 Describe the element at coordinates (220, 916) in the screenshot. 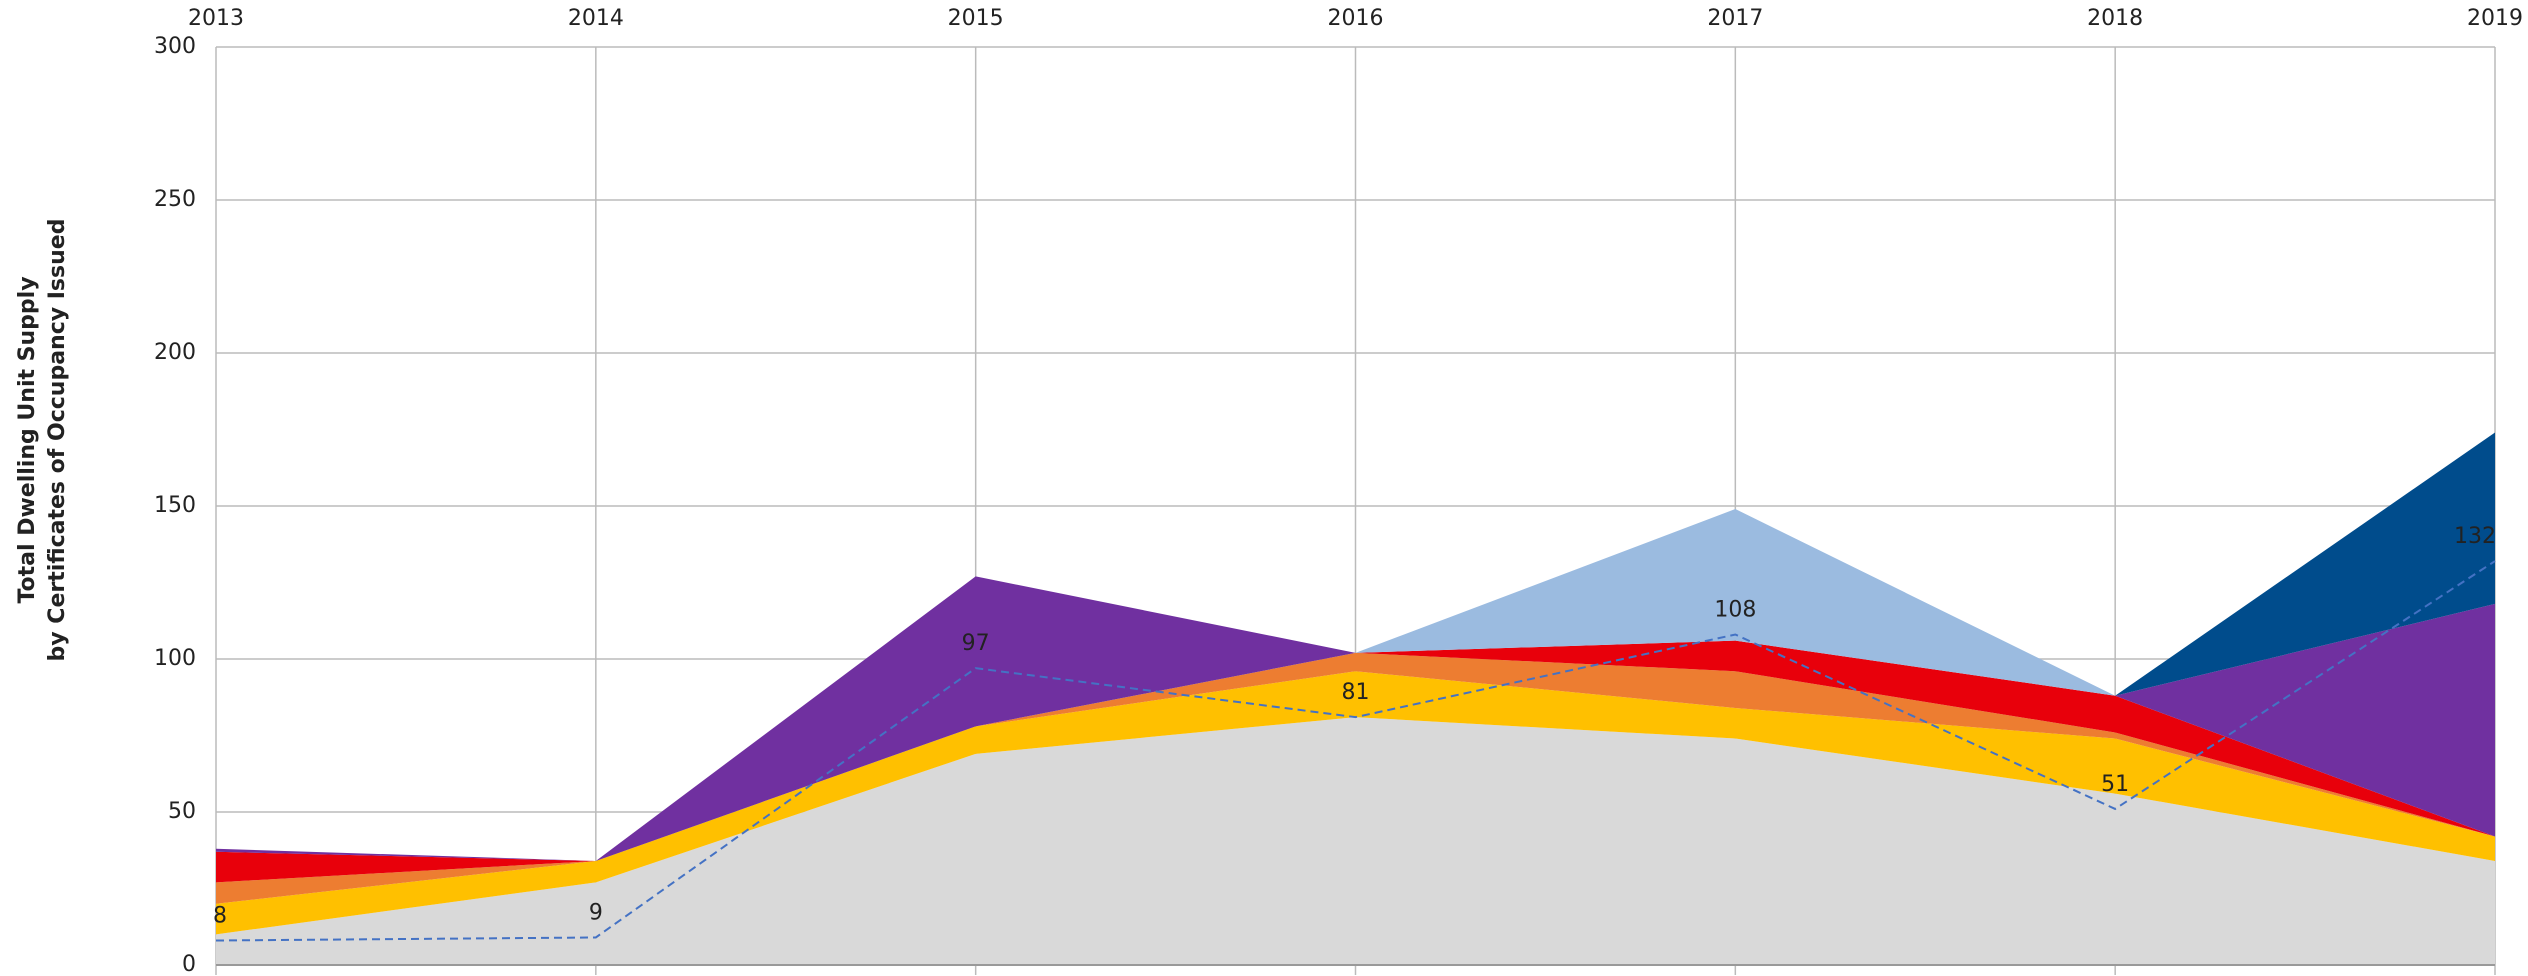

I see `data-label: 8` at that location.